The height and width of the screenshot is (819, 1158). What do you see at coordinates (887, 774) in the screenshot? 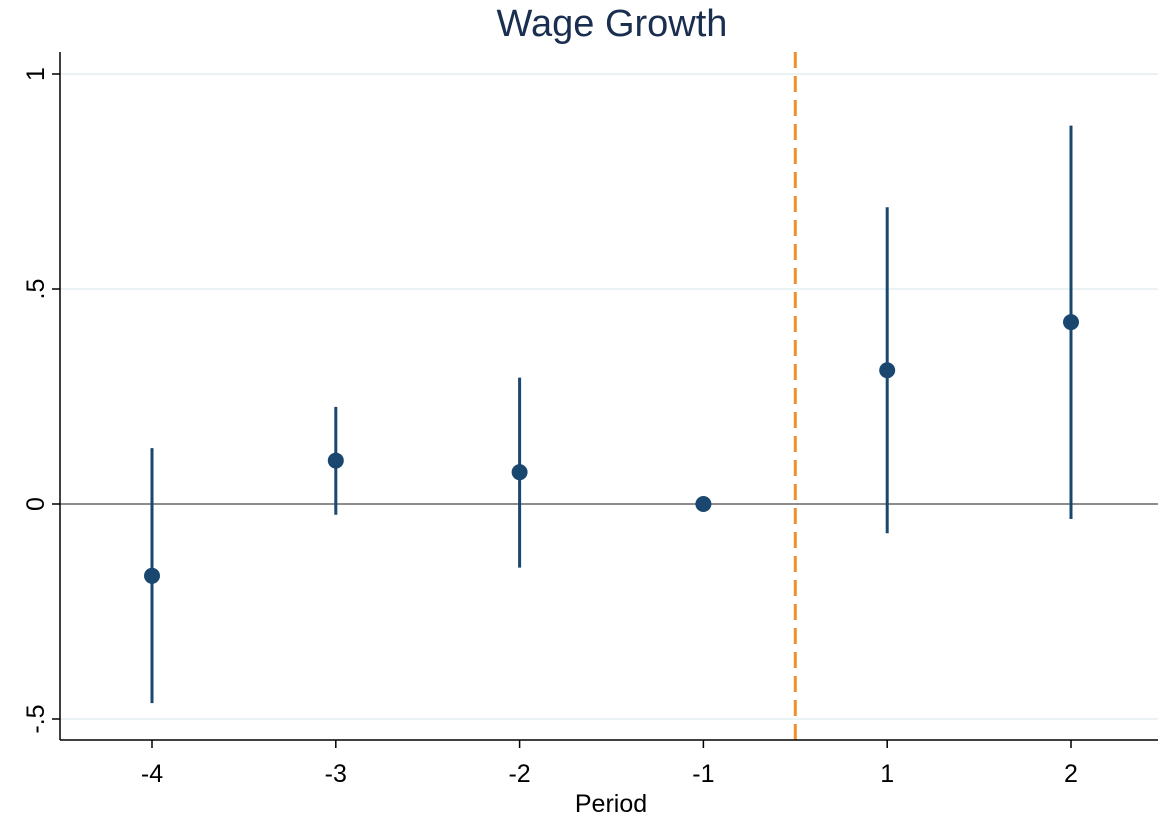
I see `x-tick-label: 1` at bounding box center [887, 774].